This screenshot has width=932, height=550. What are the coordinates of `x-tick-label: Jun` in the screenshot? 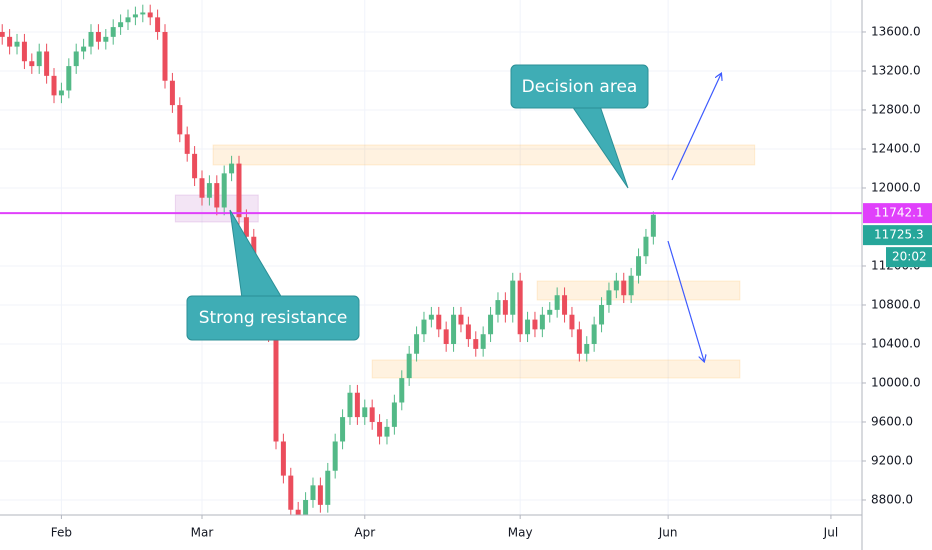 It's located at (668, 533).